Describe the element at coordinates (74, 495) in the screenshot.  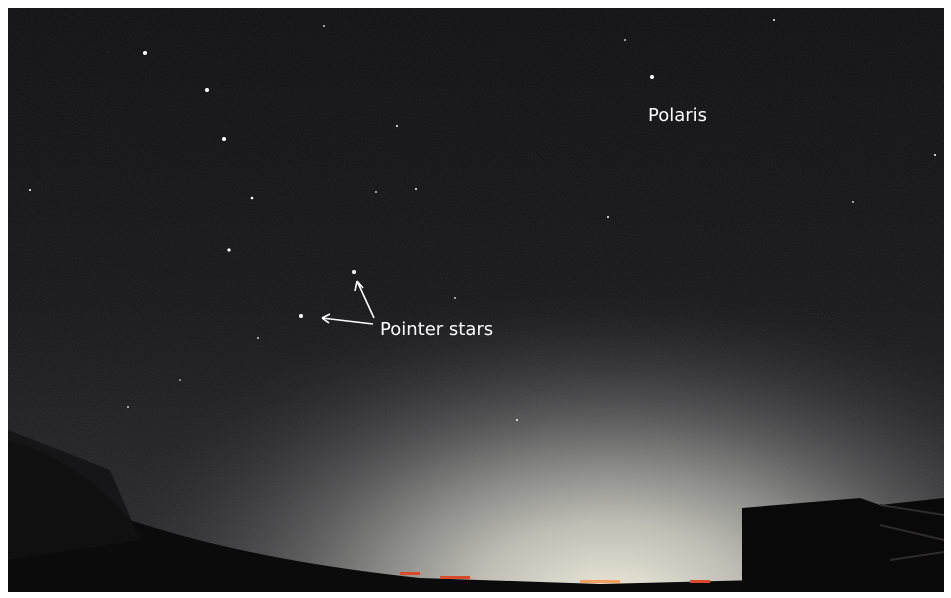
I see `tree-silhouette` at that location.